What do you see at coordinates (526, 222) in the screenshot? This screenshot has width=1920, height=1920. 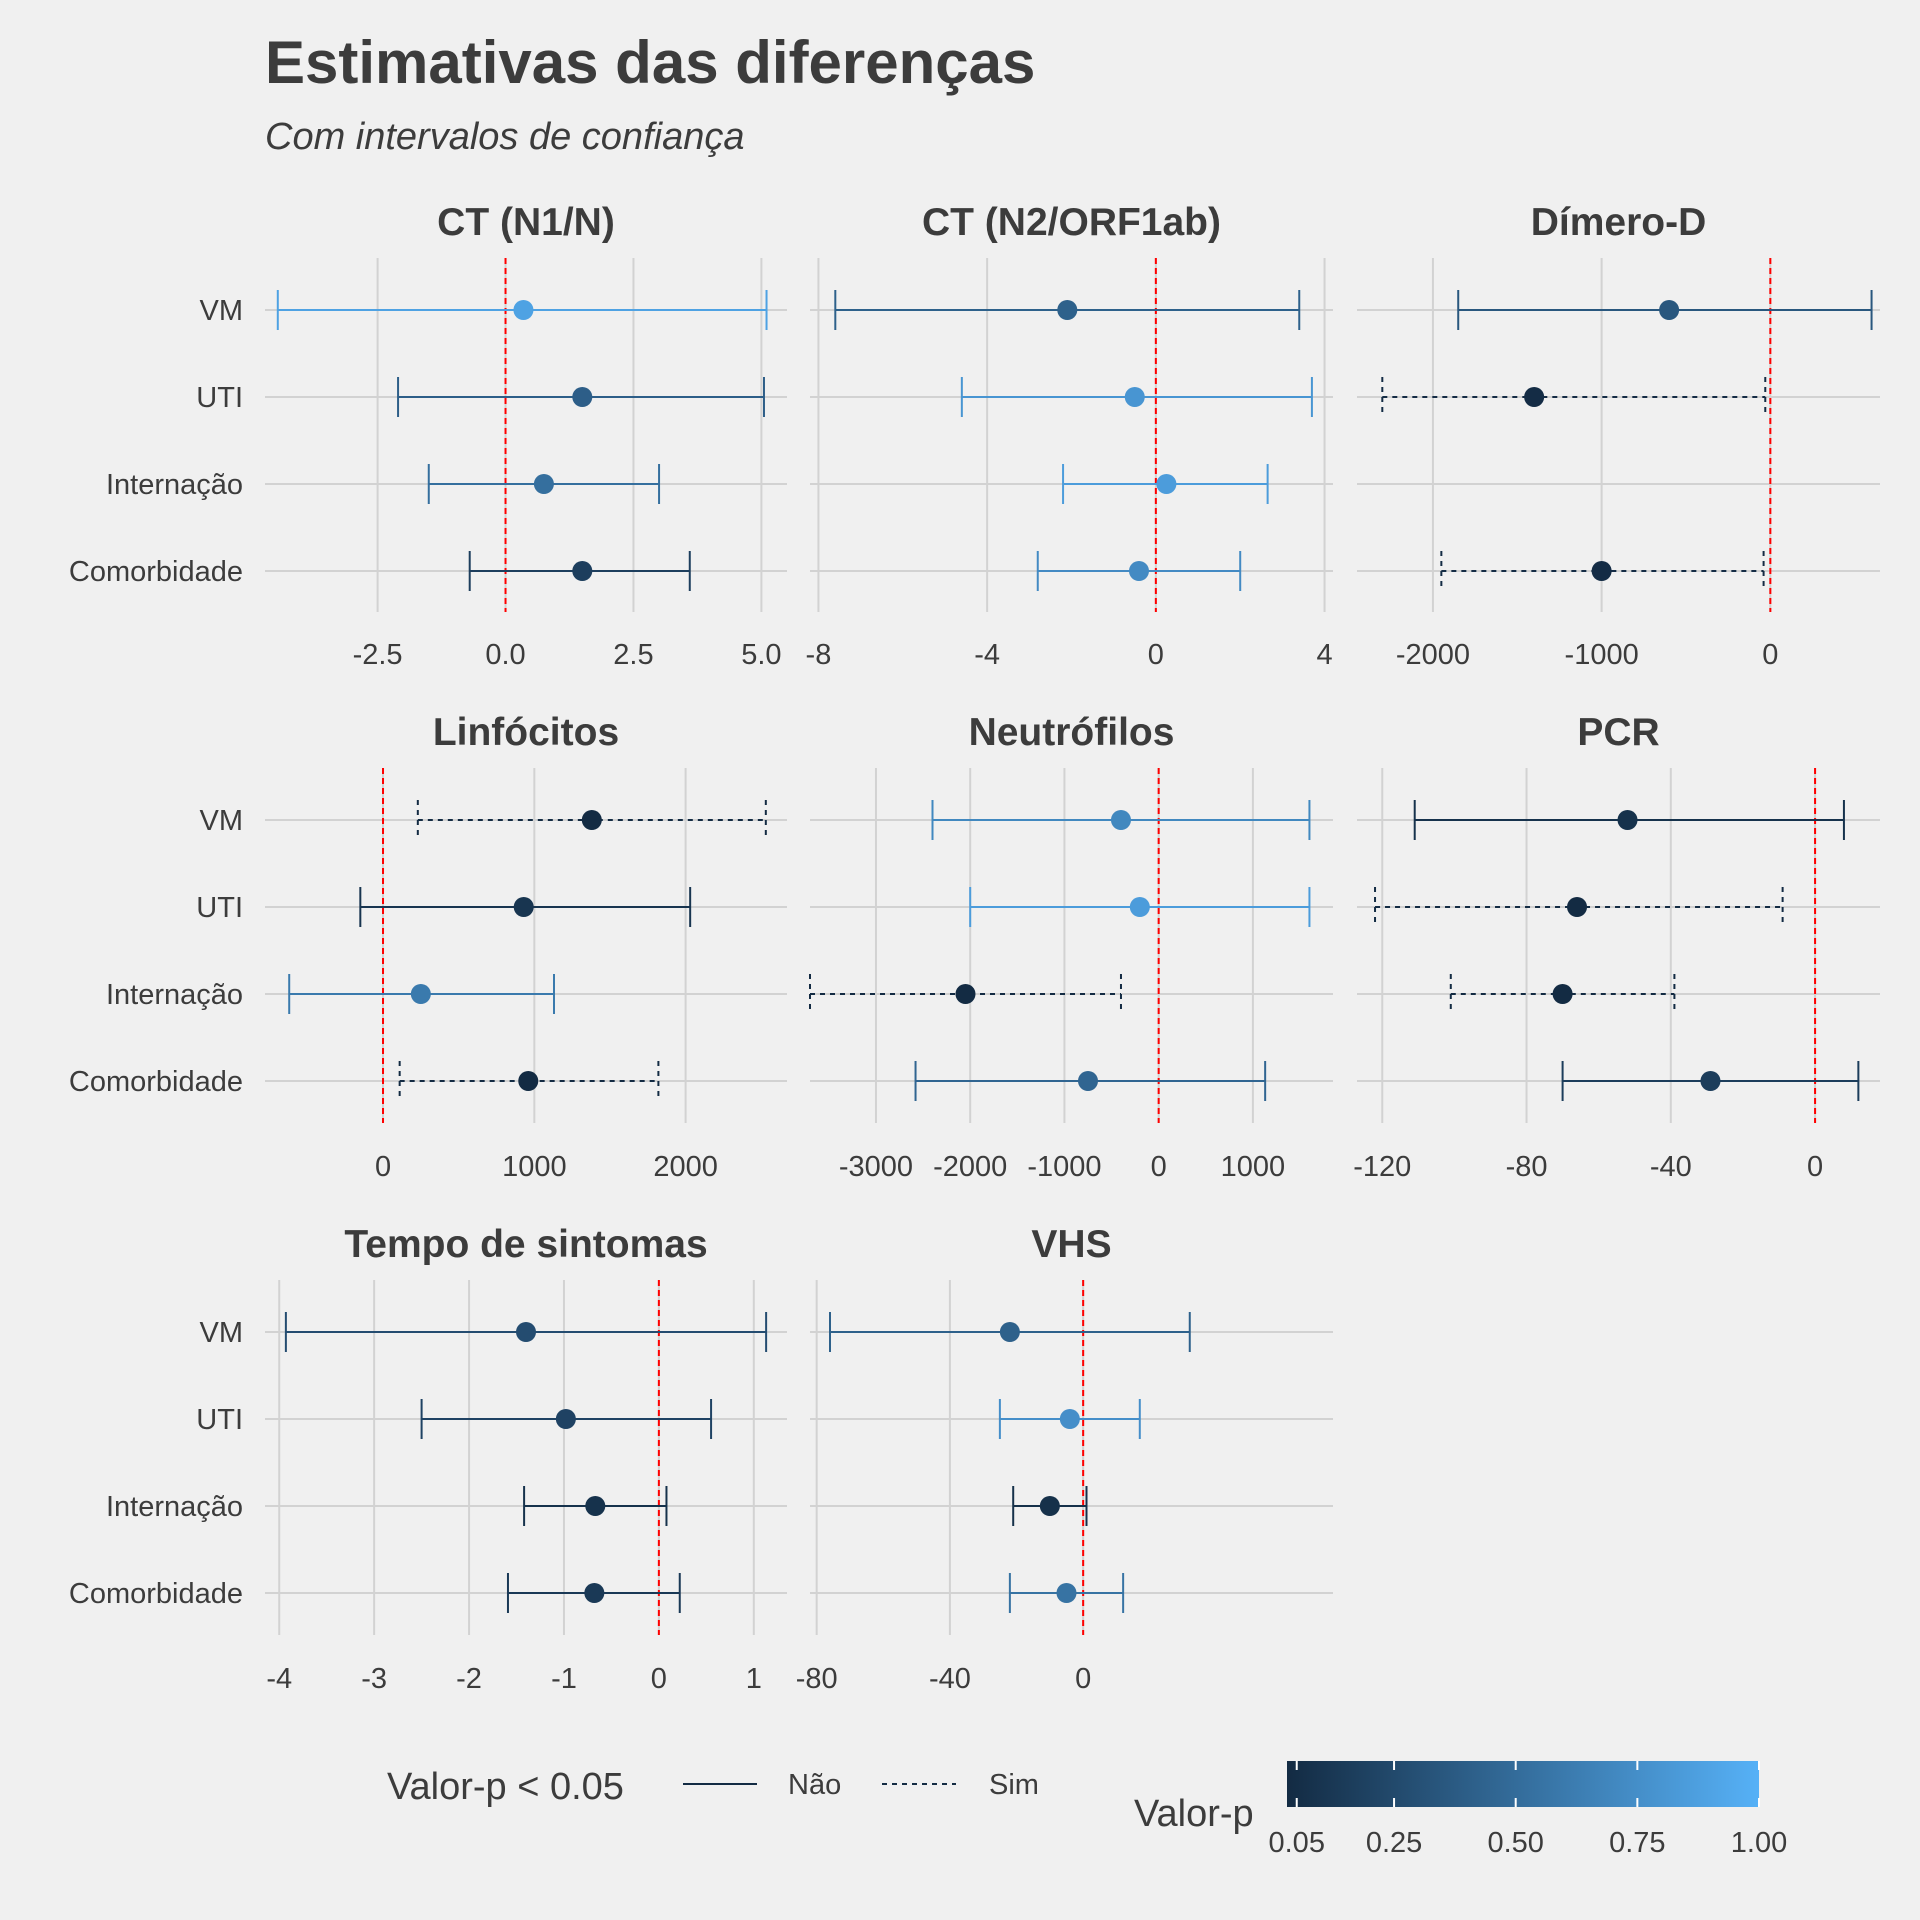 I see `panel-title: CT (N1/N)` at bounding box center [526, 222].